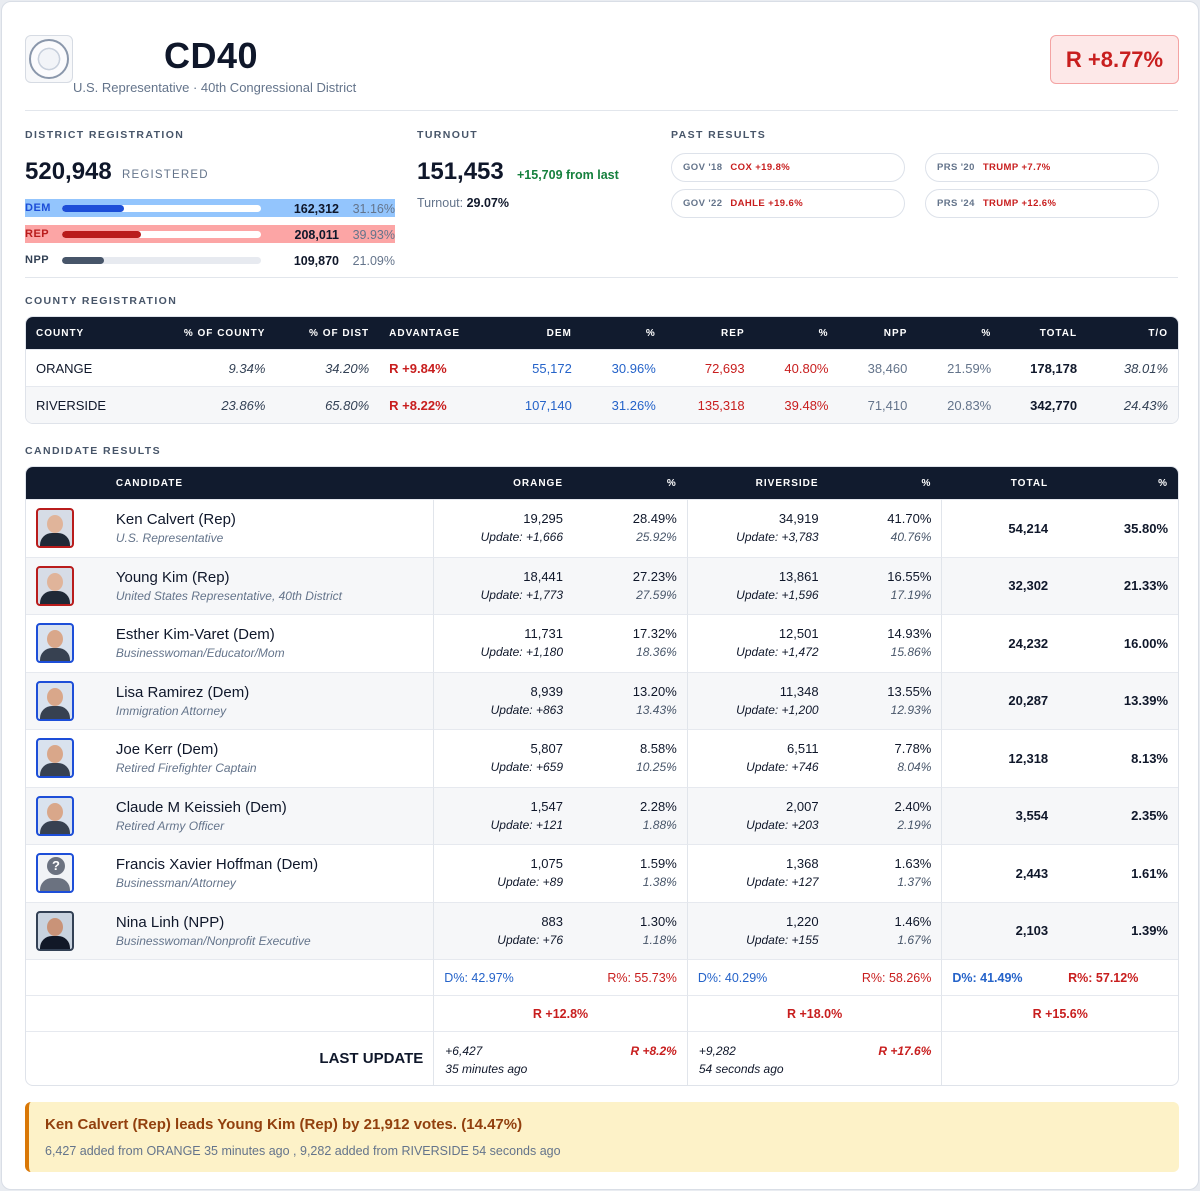 This screenshot has width=1200, height=1191. What do you see at coordinates (658, 921) in the screenshot?
I see `orange-pct: 1.30%` at bounding box center [658, 921].